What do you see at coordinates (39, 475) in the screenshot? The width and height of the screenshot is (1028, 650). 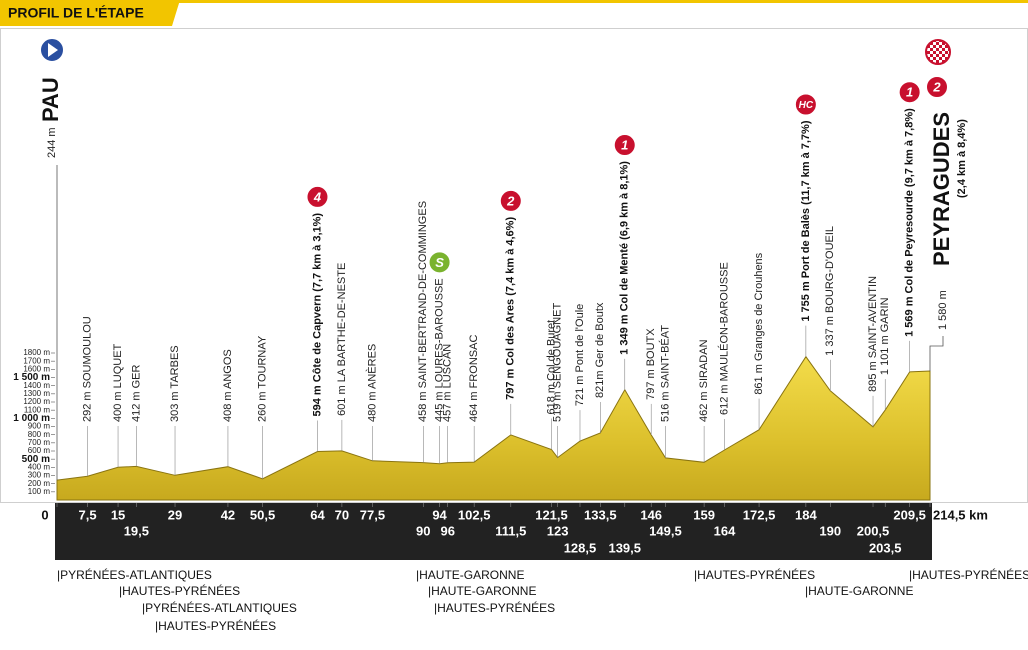 I see `y-tick-label: 300 m` at bounding box center [39, 475].